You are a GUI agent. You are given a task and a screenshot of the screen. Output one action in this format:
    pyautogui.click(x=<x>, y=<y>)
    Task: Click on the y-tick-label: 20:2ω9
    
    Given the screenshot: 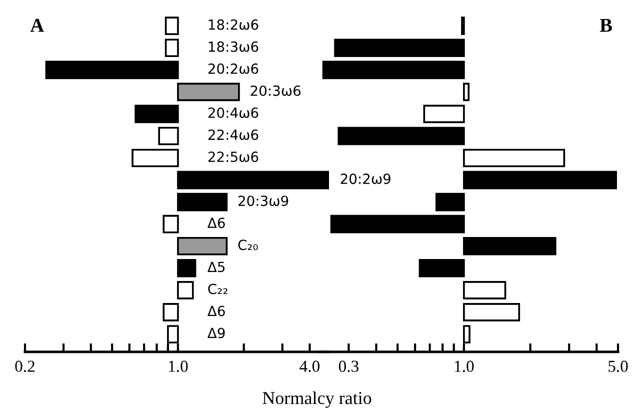 What is the action you would take?
    pyautogui.click(x=365, y=179)
    